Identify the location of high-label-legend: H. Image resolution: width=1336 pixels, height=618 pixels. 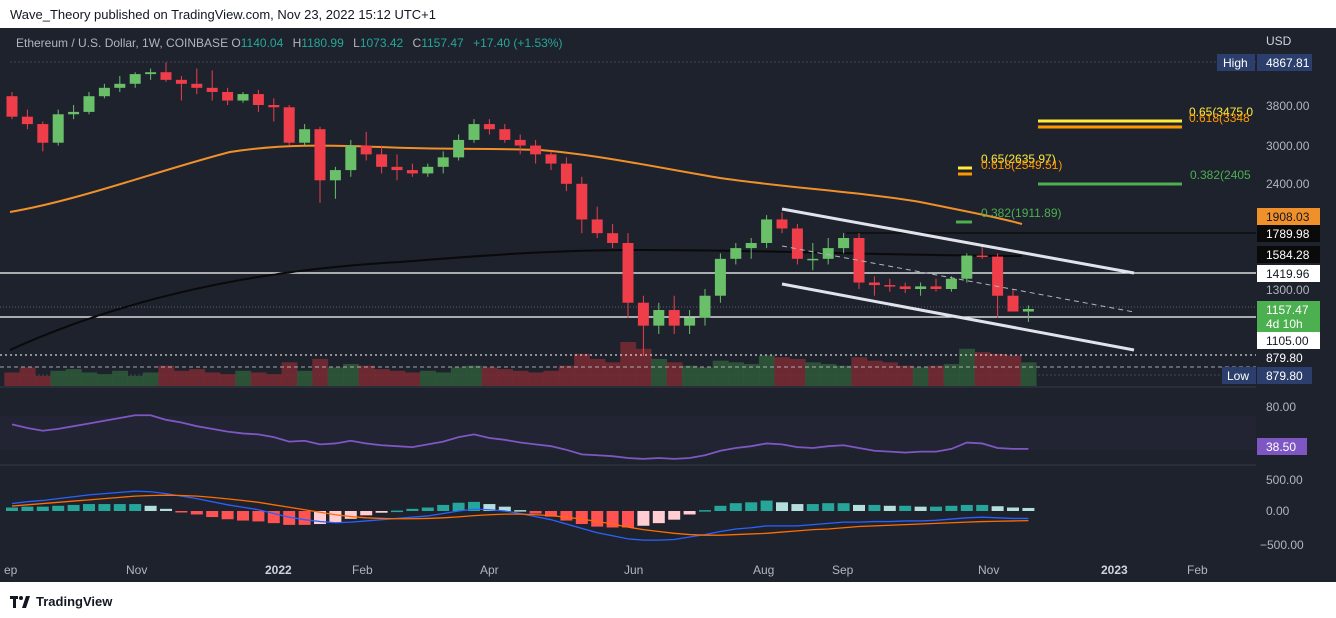
(297, 43).